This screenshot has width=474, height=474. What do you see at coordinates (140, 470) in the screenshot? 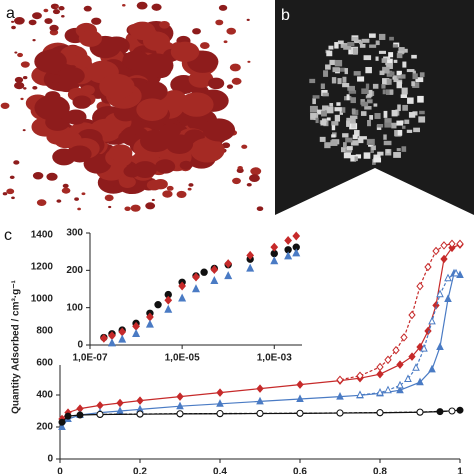
I see `x-tick-label: 0.2` at bounding box center [140, 470].